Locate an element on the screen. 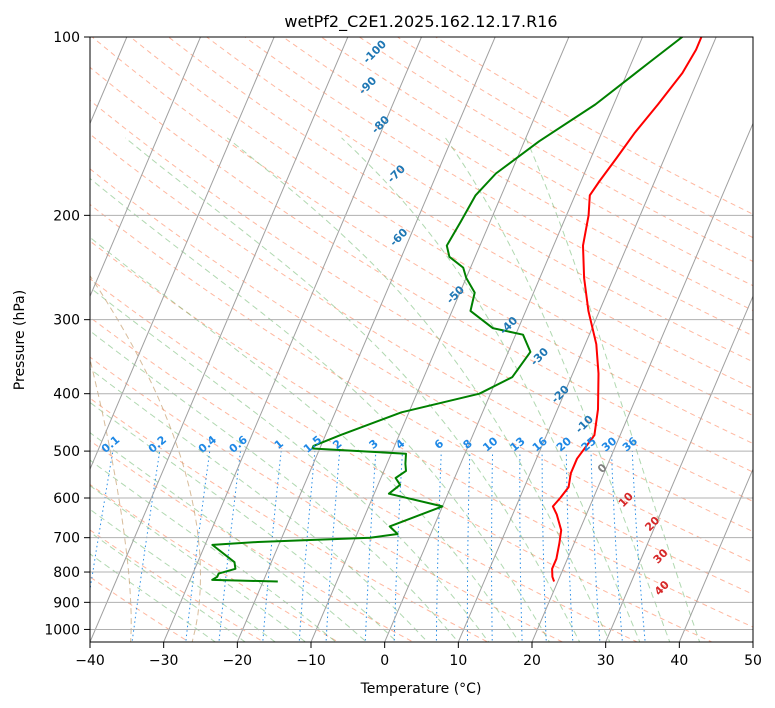 Image resolution: width=775 pixels, height=708 pixels. y-tick-label: 1000 is located at coordinates (62, 630).